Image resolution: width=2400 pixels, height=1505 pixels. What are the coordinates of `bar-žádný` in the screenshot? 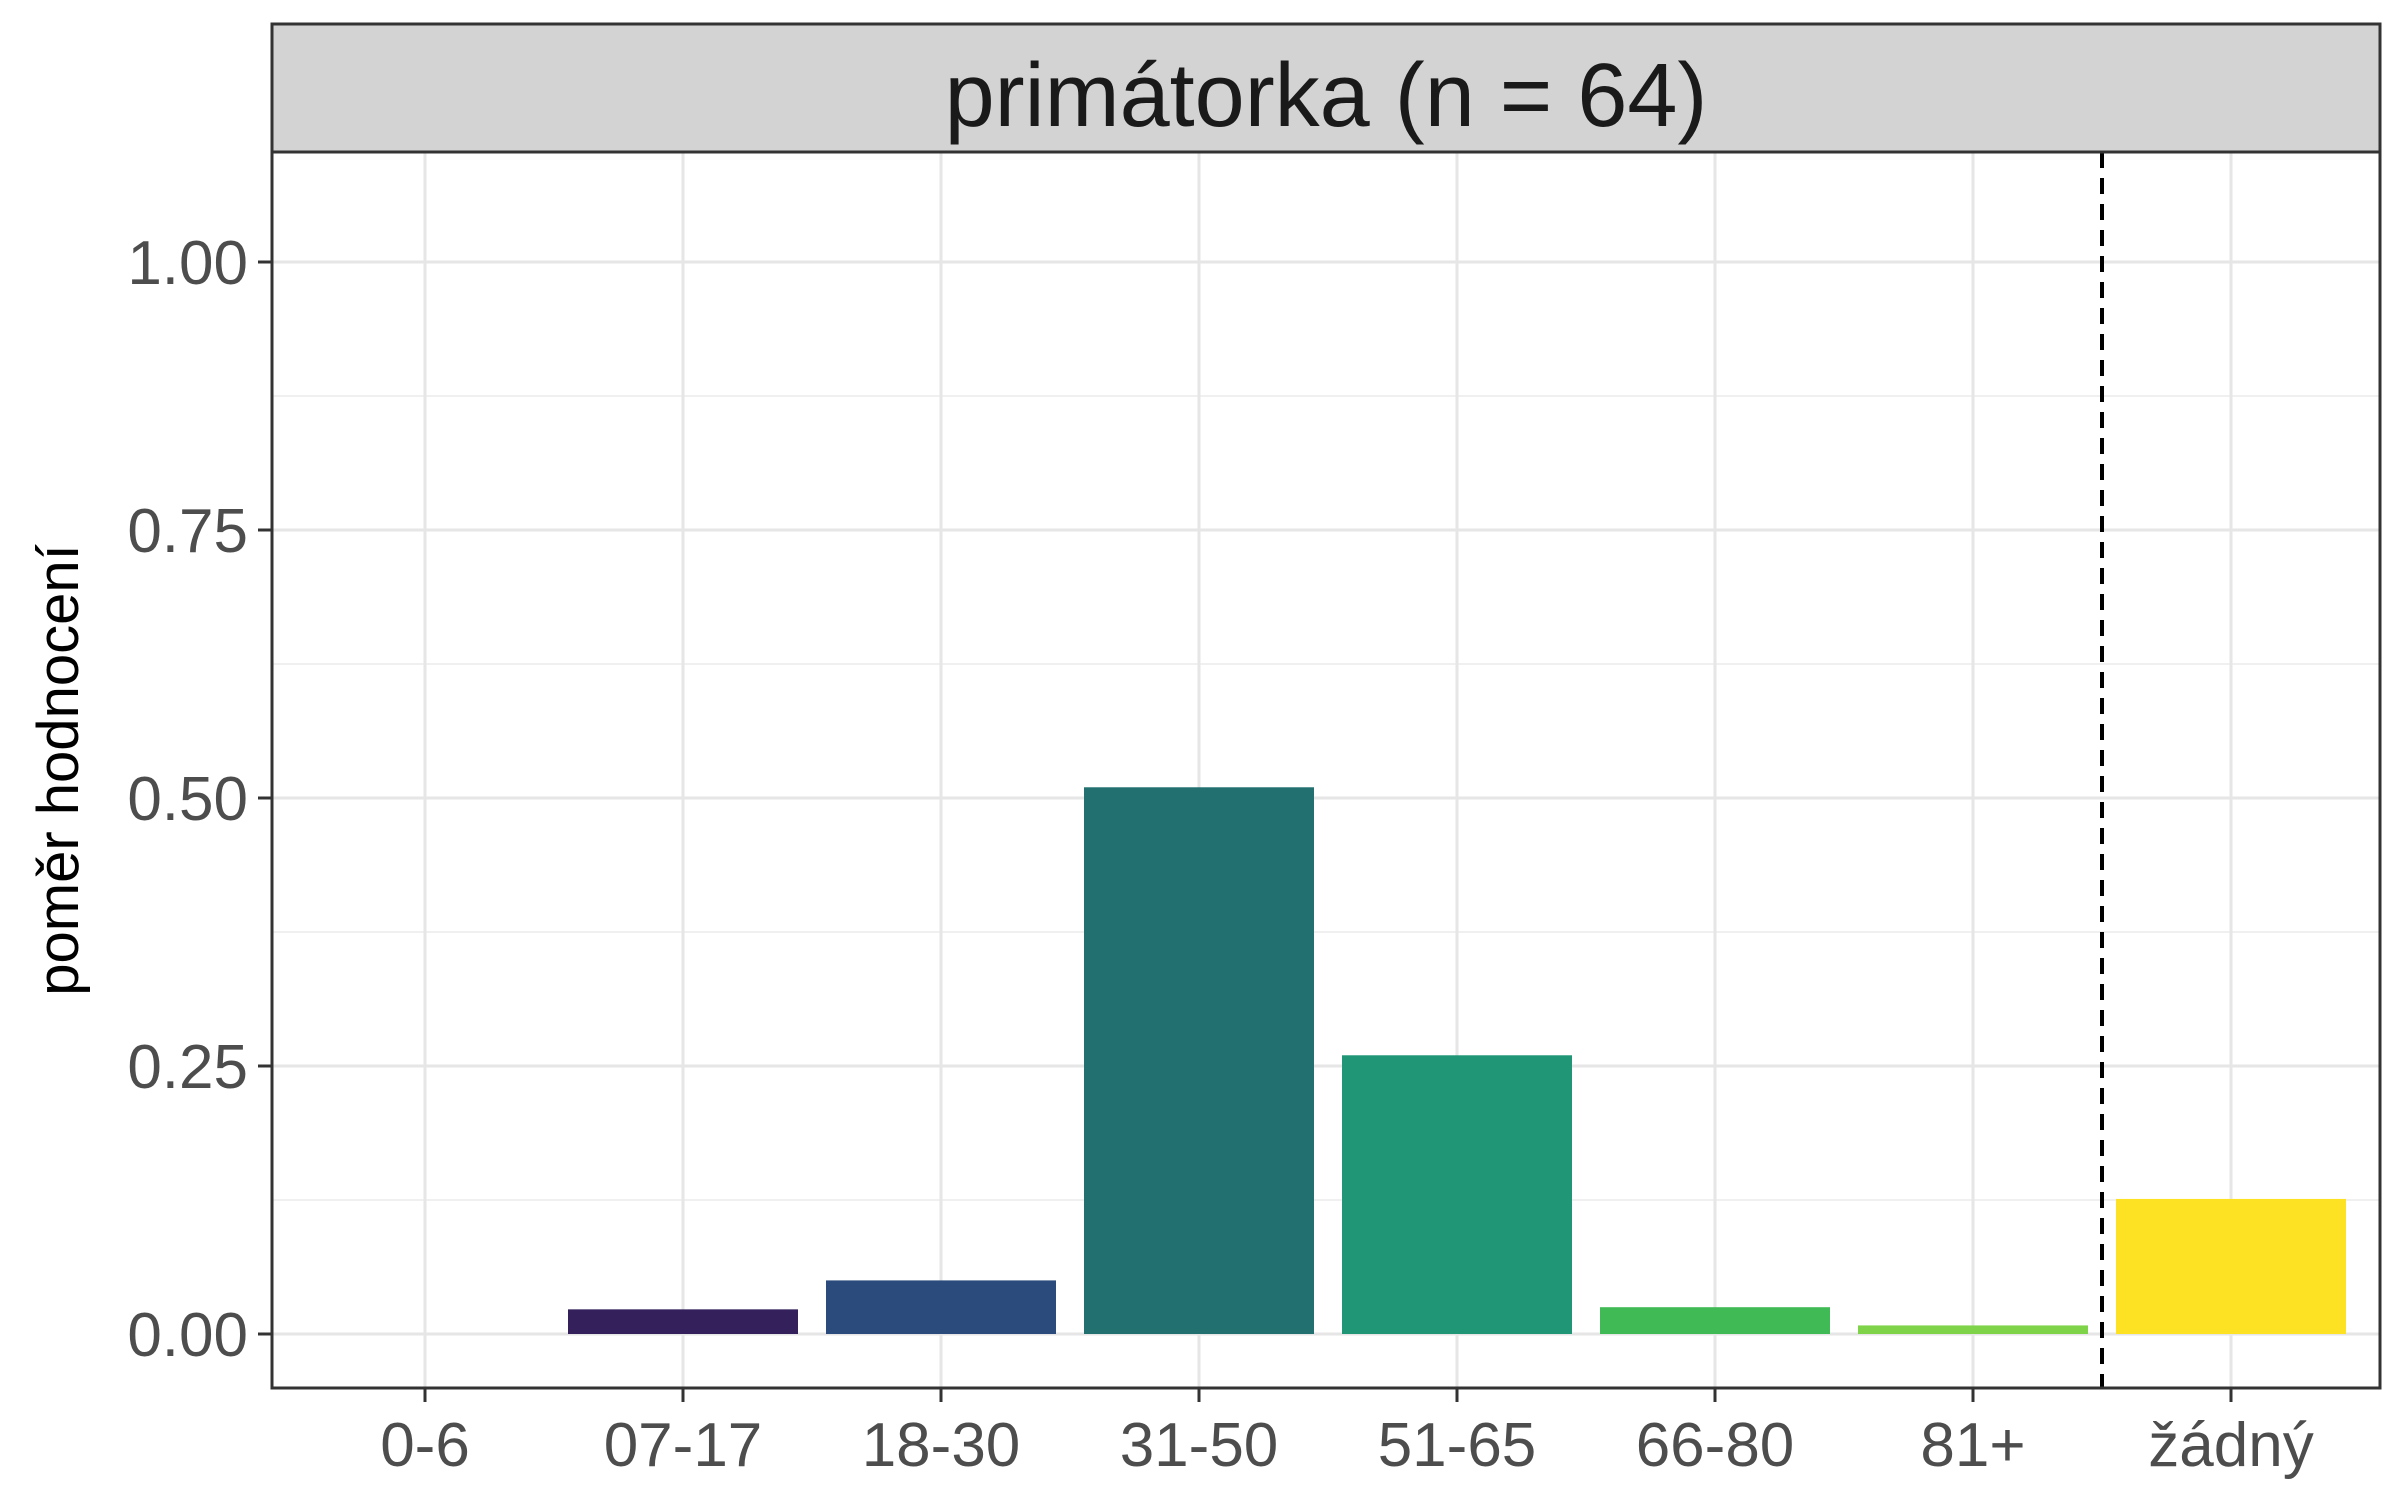 It's located at (2231, 1266).